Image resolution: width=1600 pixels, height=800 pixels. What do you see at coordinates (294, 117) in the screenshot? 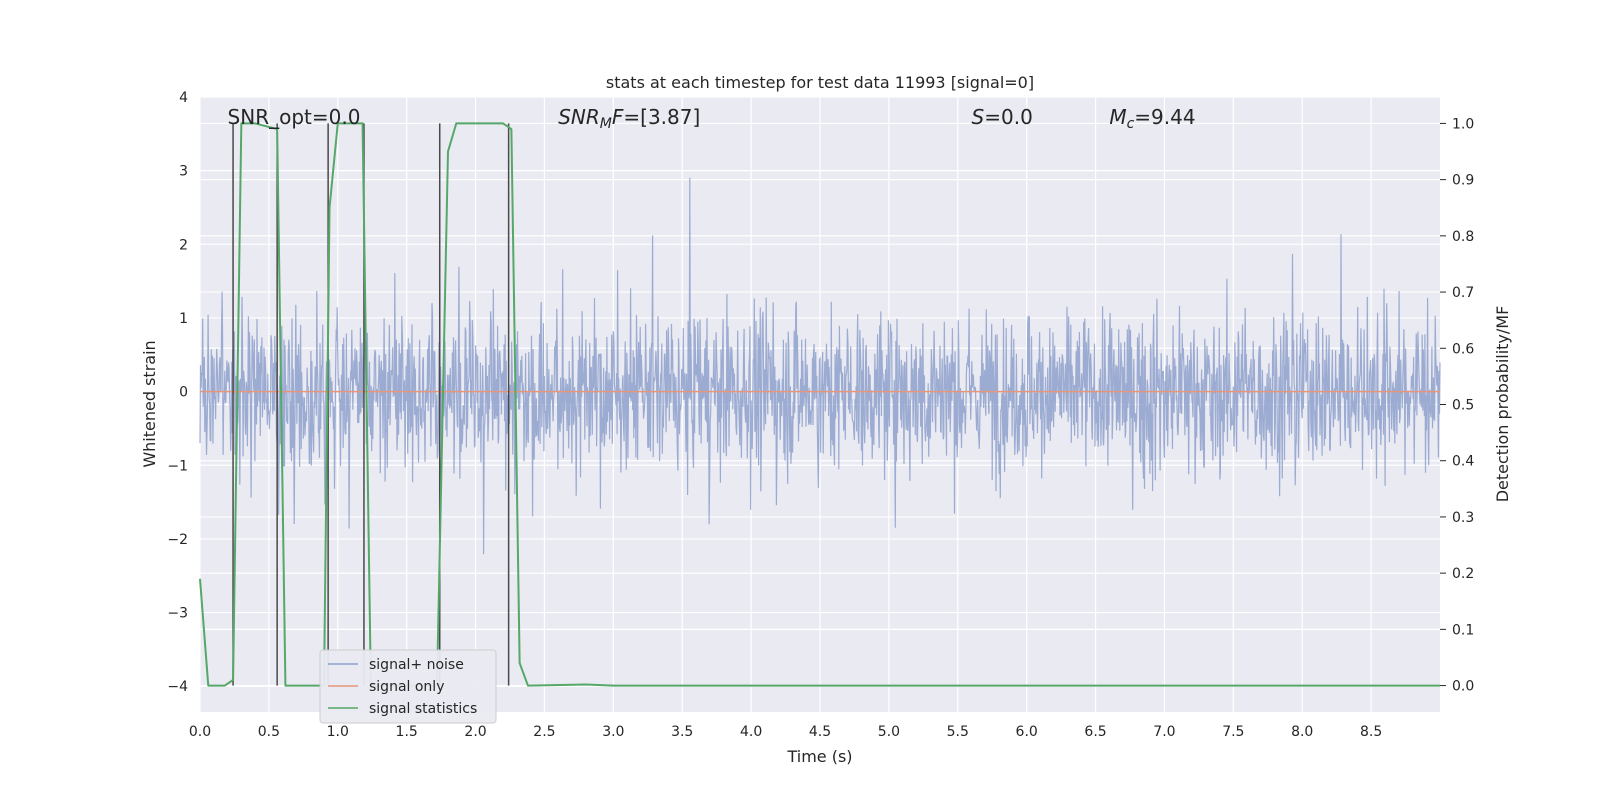
I see `annotation-0: SNR_opt=0.0` at bounding box center [294, 117].